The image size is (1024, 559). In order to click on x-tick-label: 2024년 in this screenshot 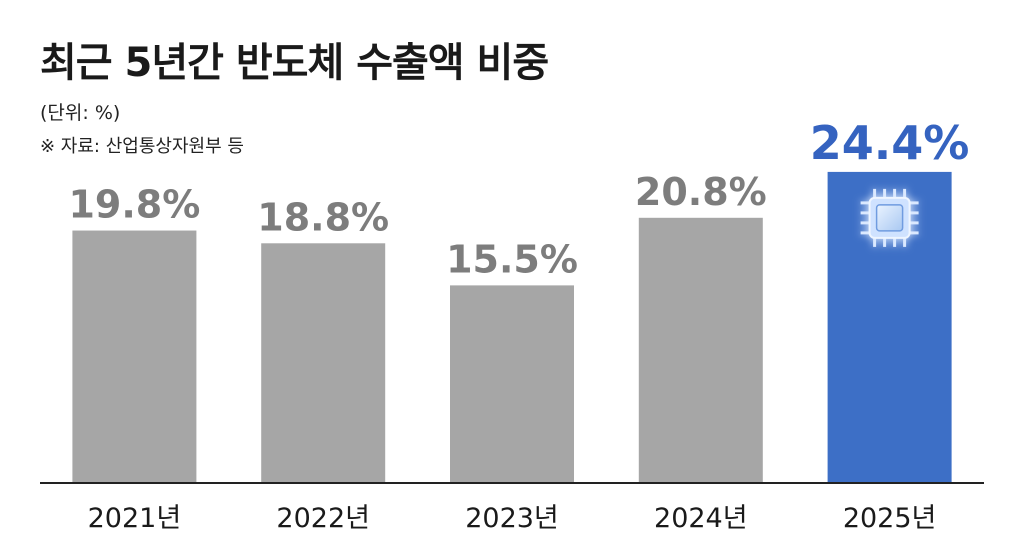, I will do `click(701, 518)`.